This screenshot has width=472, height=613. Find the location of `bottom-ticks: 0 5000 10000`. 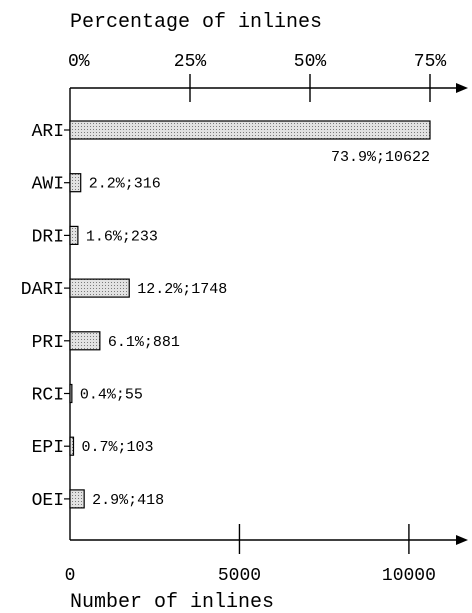

bottom-ticks: 0 5000 10000 is located at coordinates (250, 555).